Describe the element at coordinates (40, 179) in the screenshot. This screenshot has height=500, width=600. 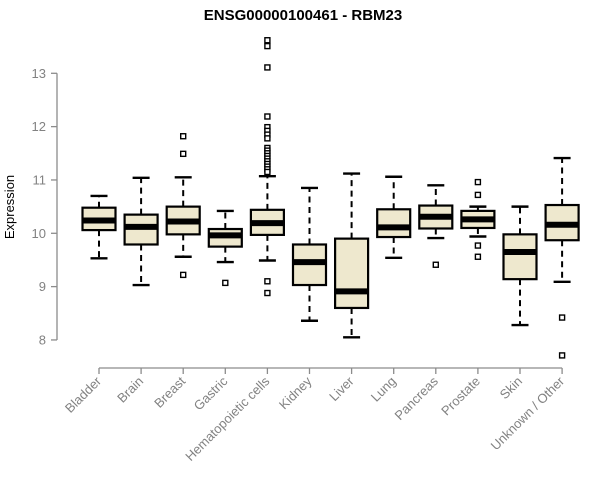
I see `y-tick-label: 11` at that location.